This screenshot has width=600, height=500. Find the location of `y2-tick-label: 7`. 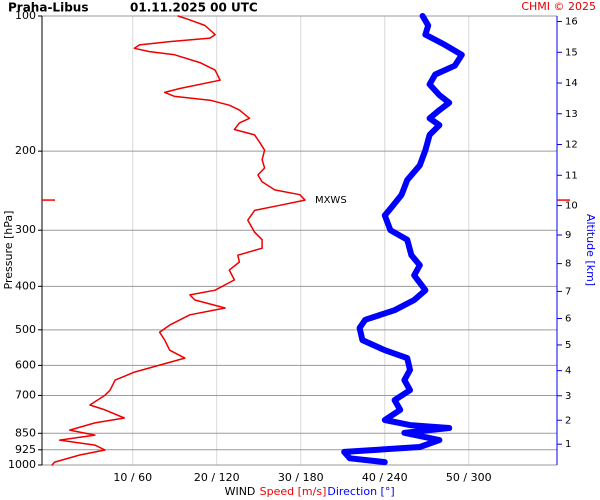

y2-tick-label: 7 is located at coordinates (568, 291).